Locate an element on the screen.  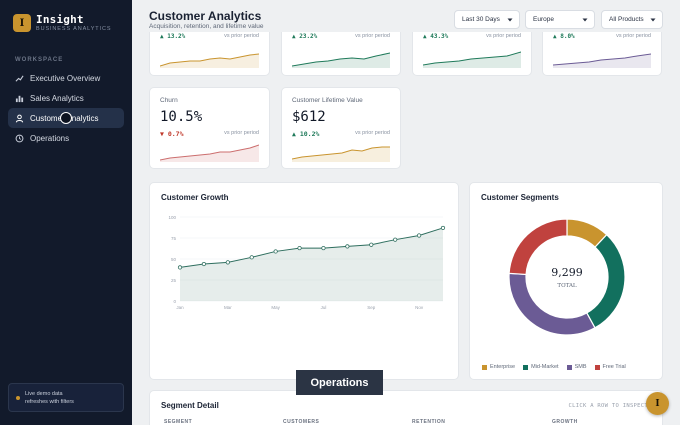
live-dot-icon is located at coordinates (18, 397).